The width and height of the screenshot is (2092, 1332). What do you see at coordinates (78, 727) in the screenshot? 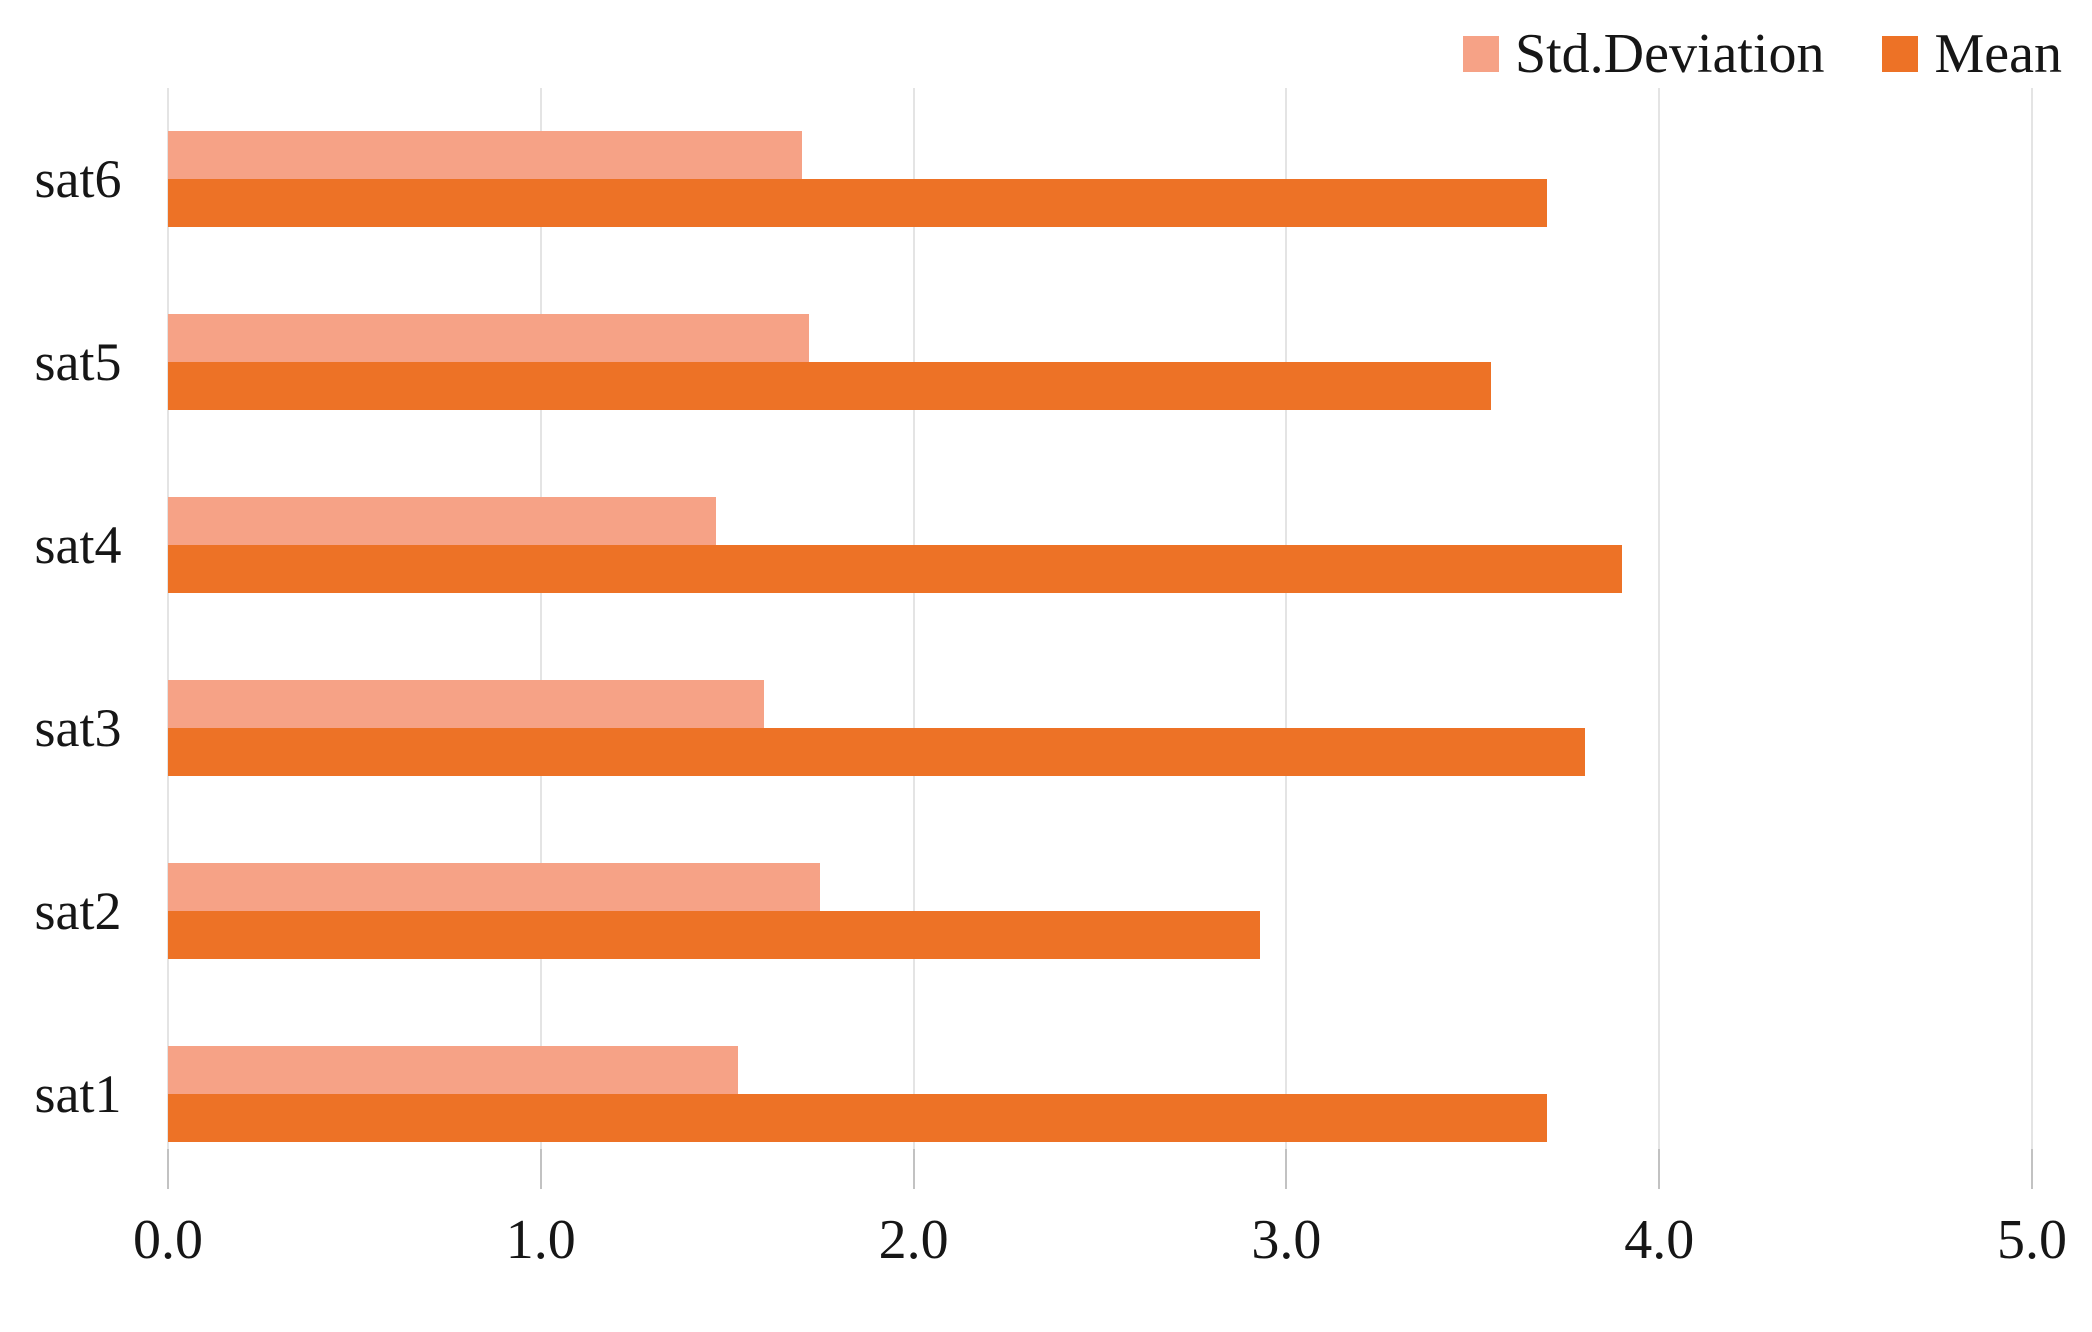
I see `category-label-sat3: sat3` at bounding box center [78, 727].